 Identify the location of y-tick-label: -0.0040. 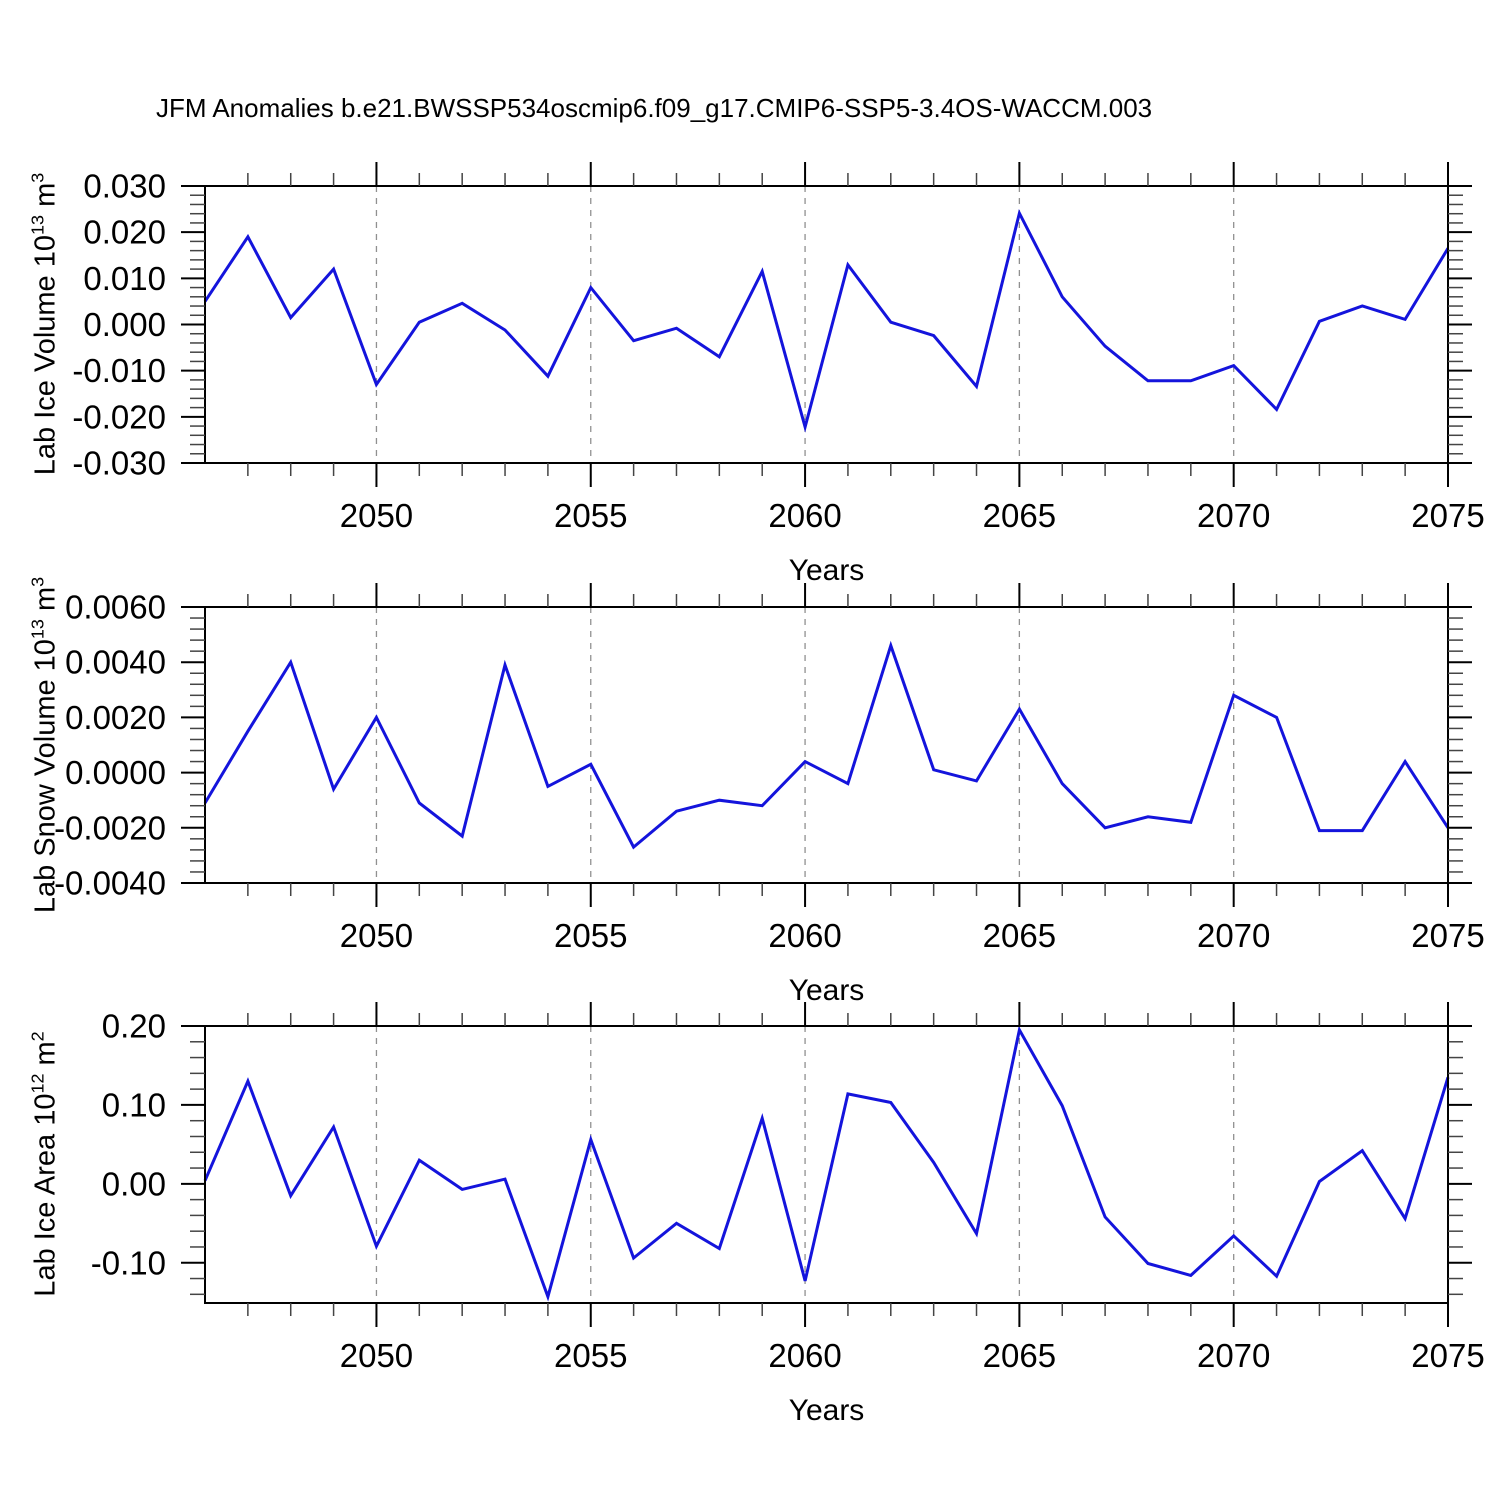
(110, 883).